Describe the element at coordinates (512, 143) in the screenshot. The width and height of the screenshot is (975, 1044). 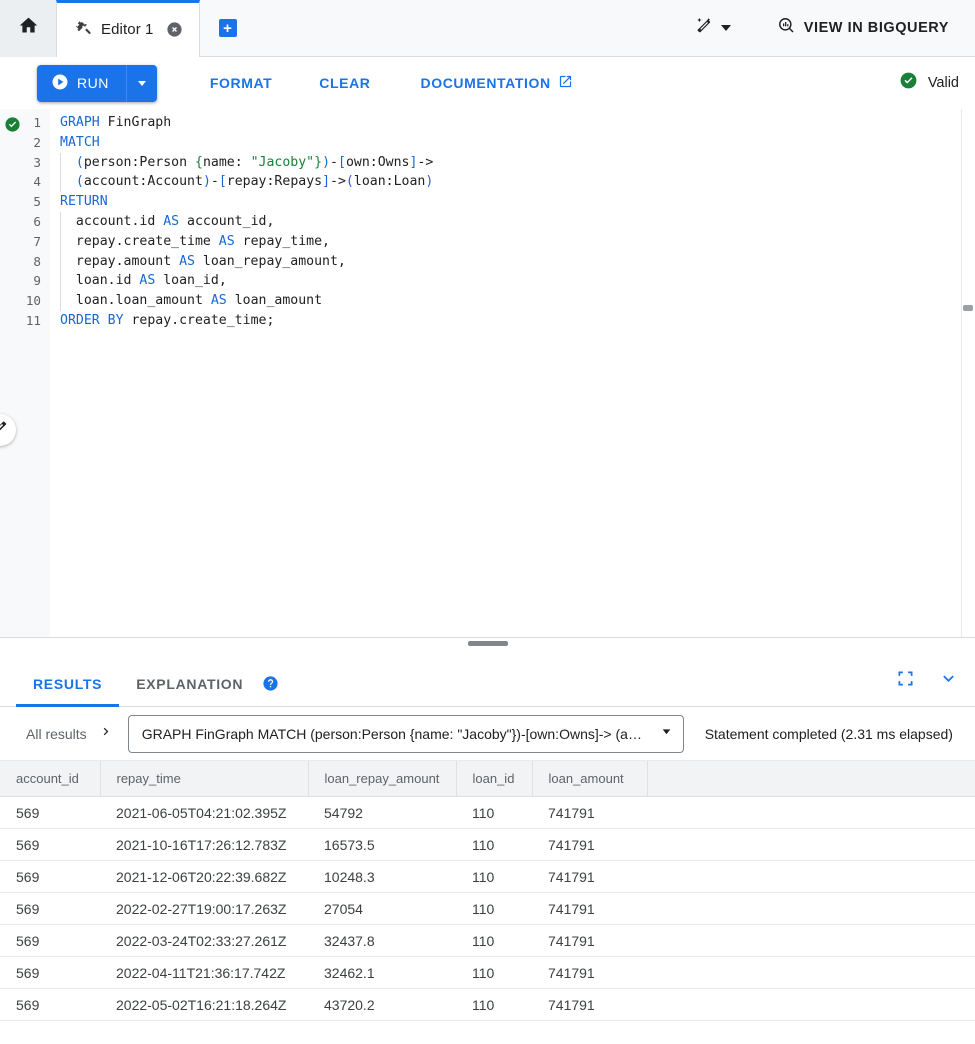
I see `code-line: MATCH` at that location.